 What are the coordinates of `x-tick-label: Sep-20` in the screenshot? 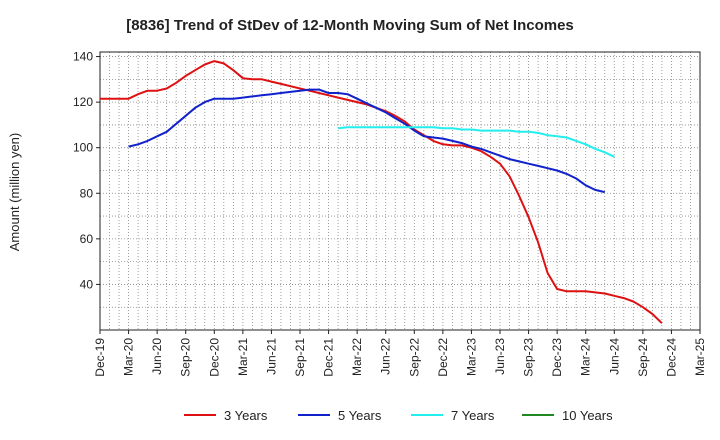 It's located at (186, 357).